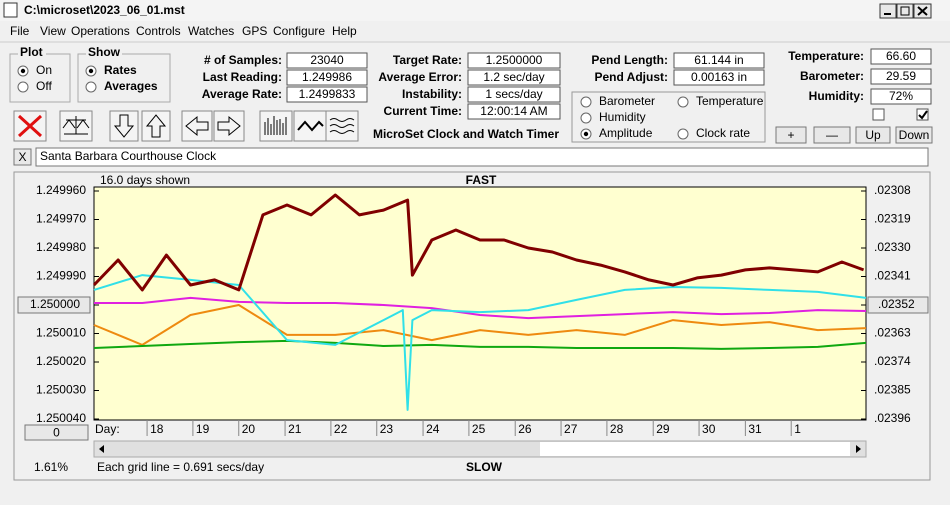 This screenshot has height=505, width=950. What do you see at coordinates (327, 94) in the screenshot?
I see `field-value: 1.2499833` at bounding box center [327, 94].